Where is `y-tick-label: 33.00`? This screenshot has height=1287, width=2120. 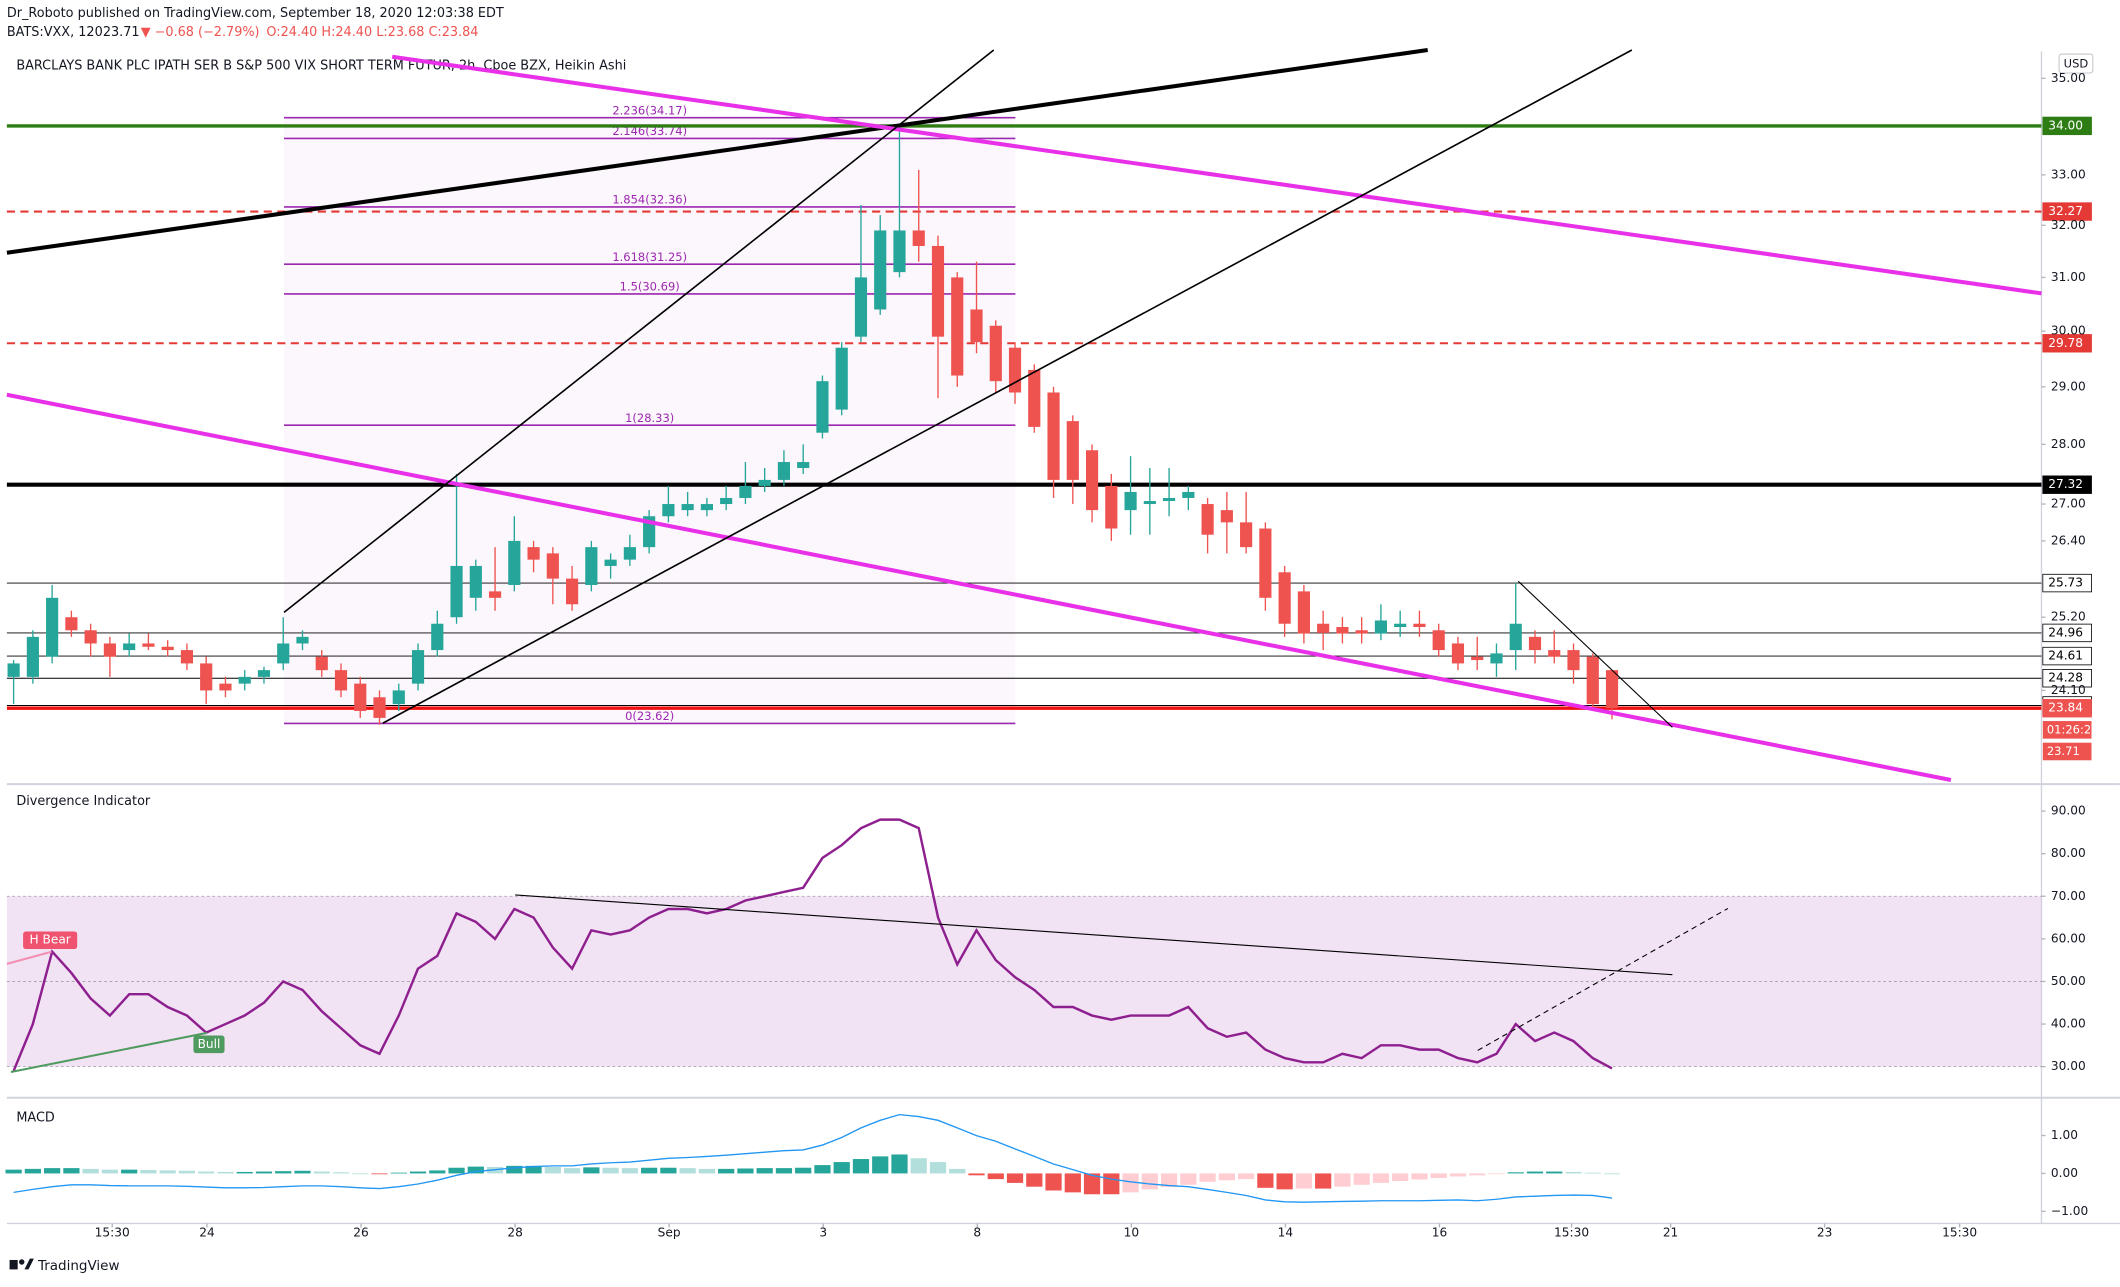
y-tick-label: 33.00 is located at coordinates (2068, 174).